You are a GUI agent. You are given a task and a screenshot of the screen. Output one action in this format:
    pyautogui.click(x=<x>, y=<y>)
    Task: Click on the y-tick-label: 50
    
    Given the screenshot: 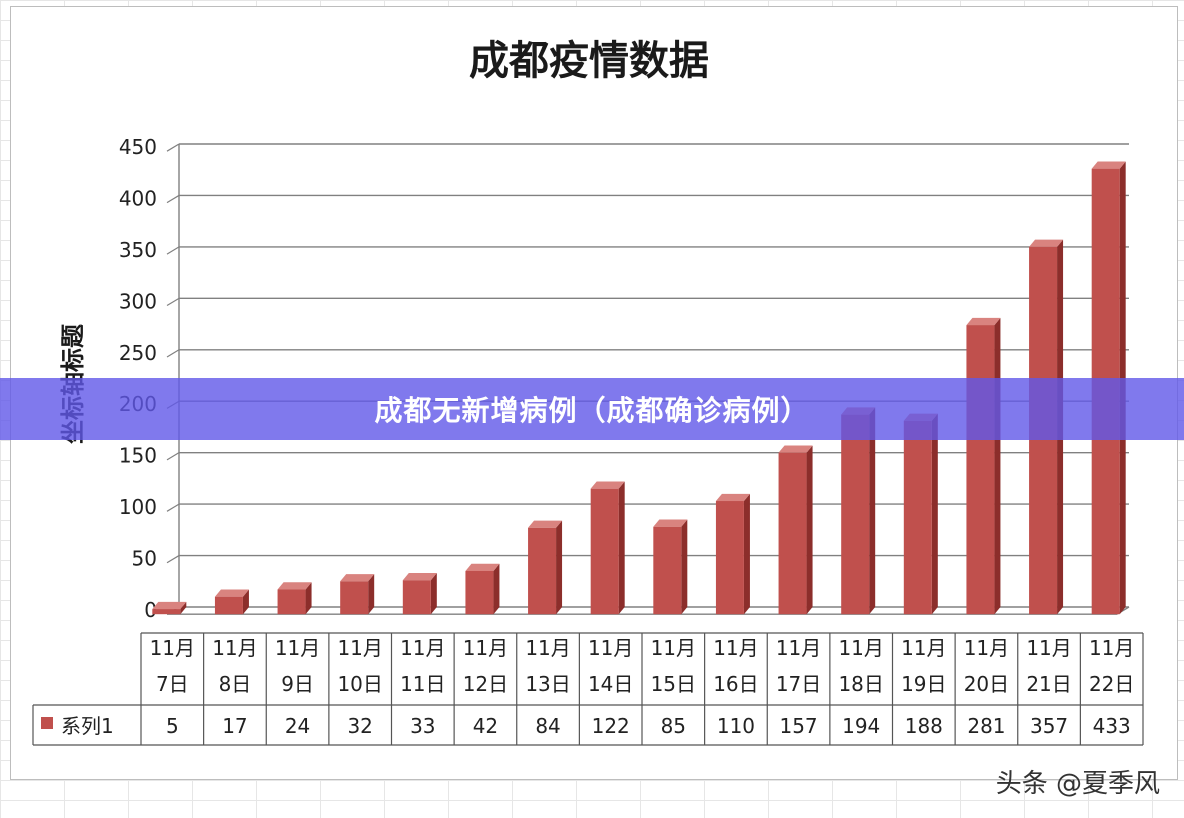 What is the action you would take?
    pyautogui.click(x=144, y=559)
    